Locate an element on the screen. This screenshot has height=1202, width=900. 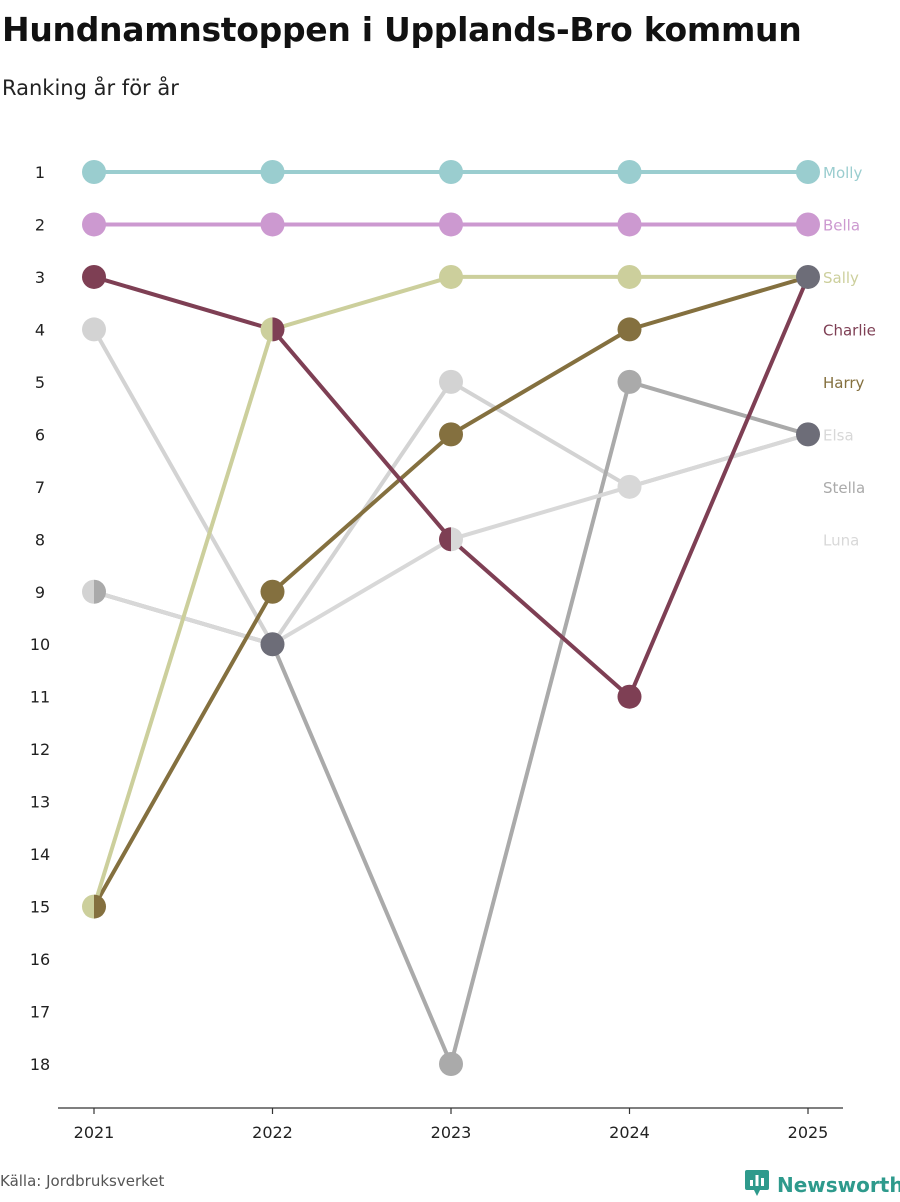
y-tick-label: 1 is located at coordinates (40, 172).